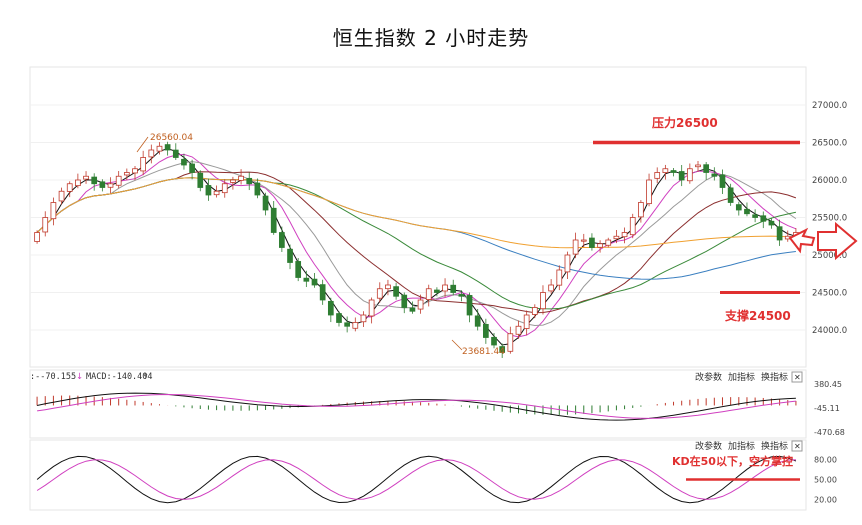  Describe the element at coordinates (827, 408) in the screenshot. I see `macd-tick-label: -45.11` at that location.